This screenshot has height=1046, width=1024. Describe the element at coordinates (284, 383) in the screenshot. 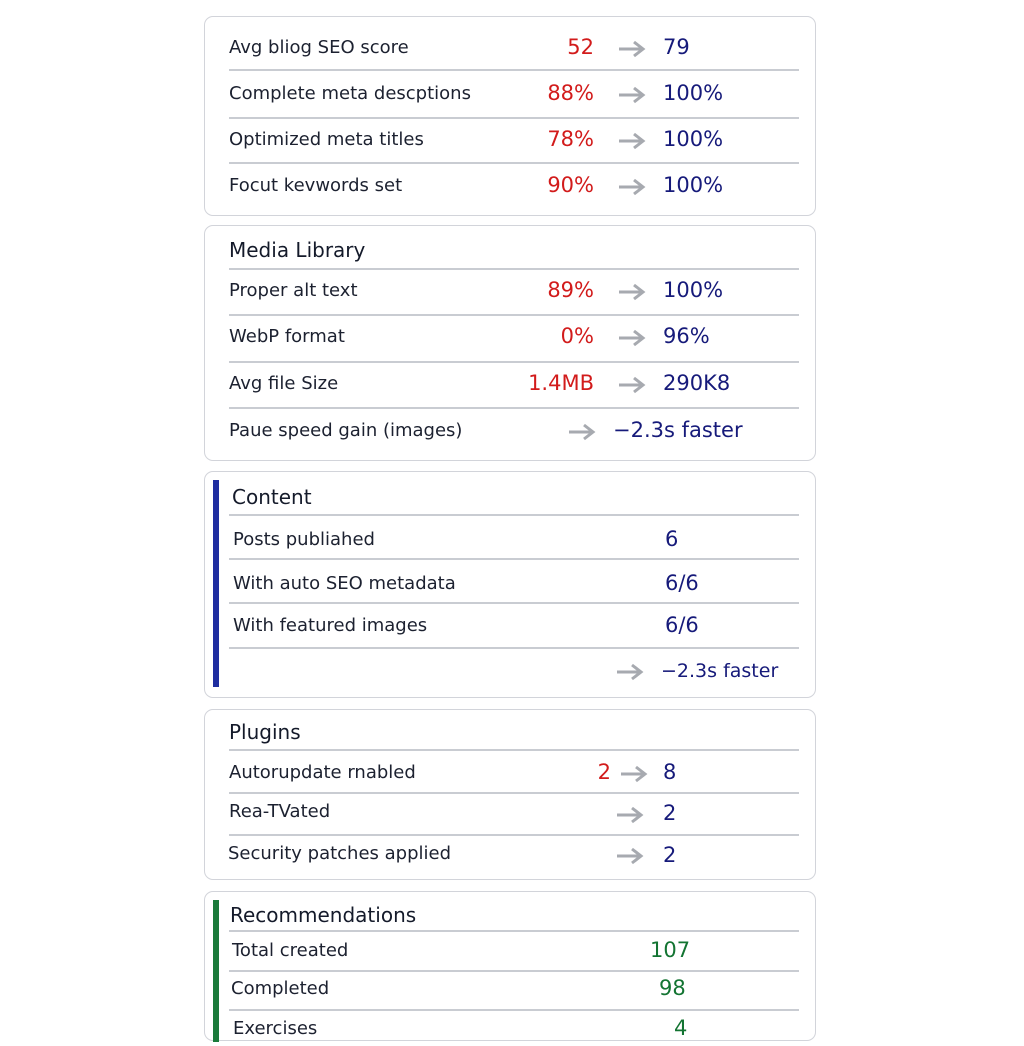

I see `media-row-label: Avg file Size` at that location.